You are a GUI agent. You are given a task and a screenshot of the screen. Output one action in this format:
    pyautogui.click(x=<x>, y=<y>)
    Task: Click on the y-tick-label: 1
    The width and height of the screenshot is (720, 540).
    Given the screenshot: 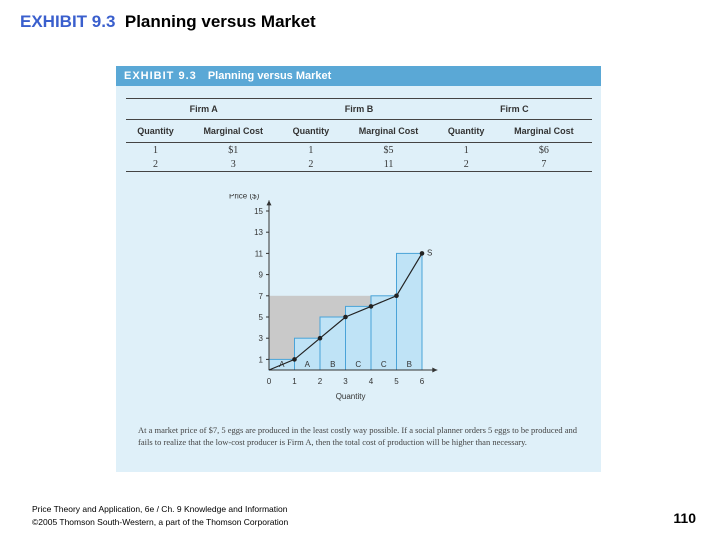 What is the action you would take?
    pyautogui.click(x=261, y=359)
    